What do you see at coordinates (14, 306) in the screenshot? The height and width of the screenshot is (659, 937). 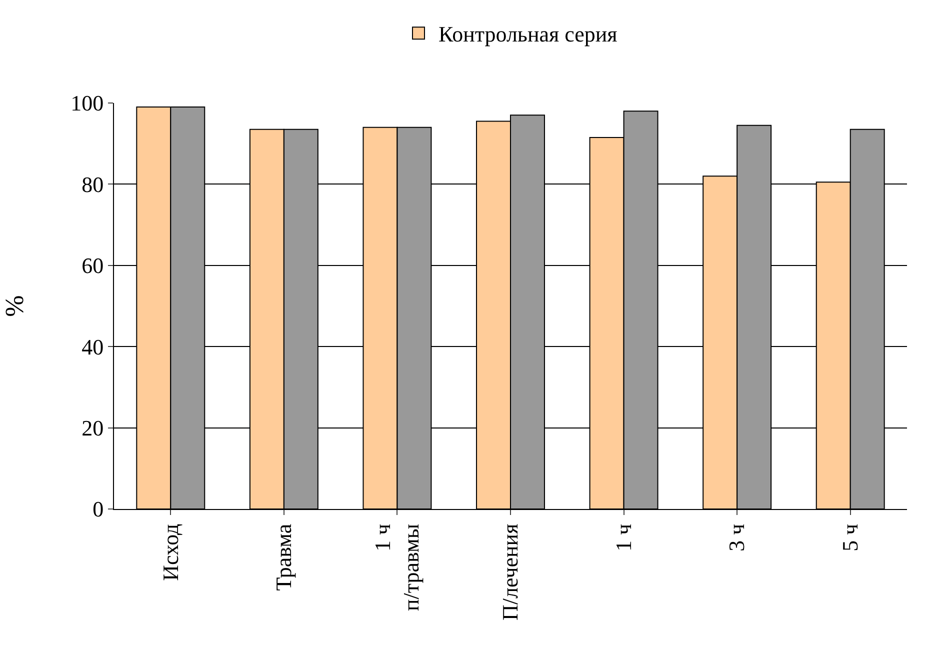 I see `y-axis-title: %` at bounding box center [14, 306].